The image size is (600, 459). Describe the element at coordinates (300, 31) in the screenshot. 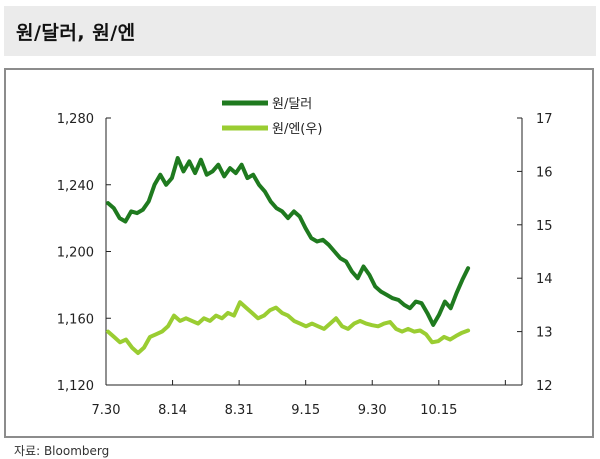

I see `title-bar: 원/달러, 원/엔` at that location.